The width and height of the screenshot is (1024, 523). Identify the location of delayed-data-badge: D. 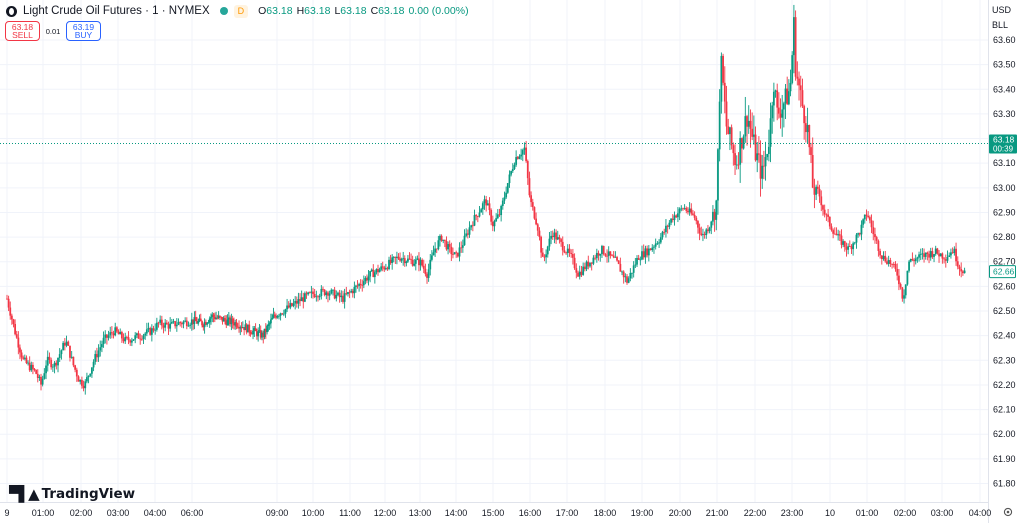
(241, 11).